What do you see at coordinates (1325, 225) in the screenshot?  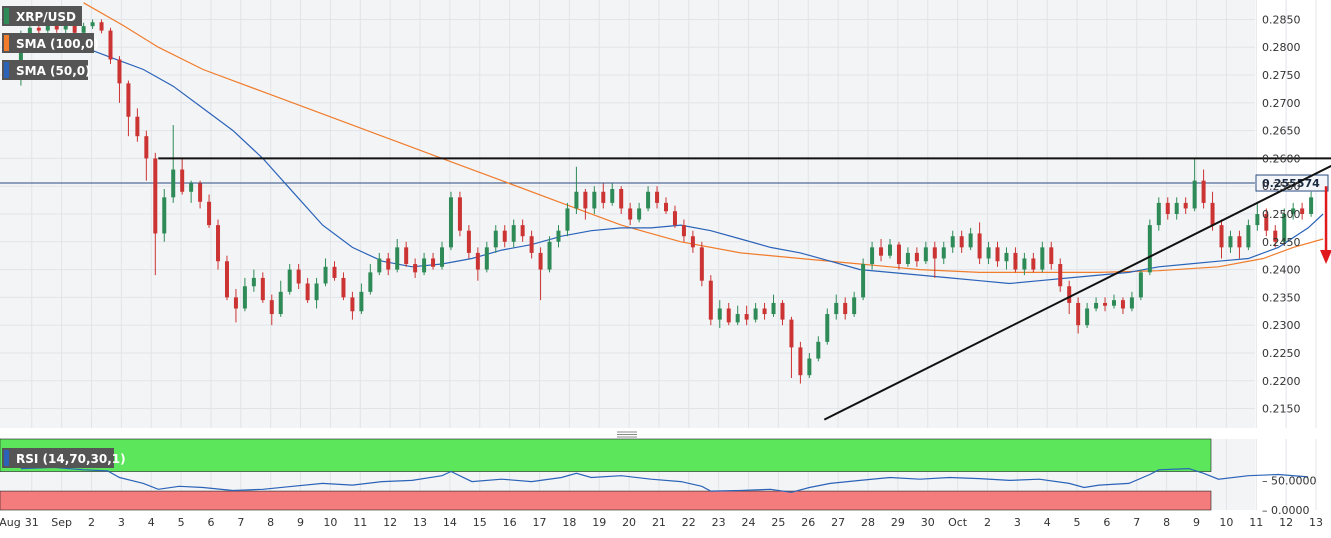 I see `bearish-arrow` at bounding box center [1325, 225].